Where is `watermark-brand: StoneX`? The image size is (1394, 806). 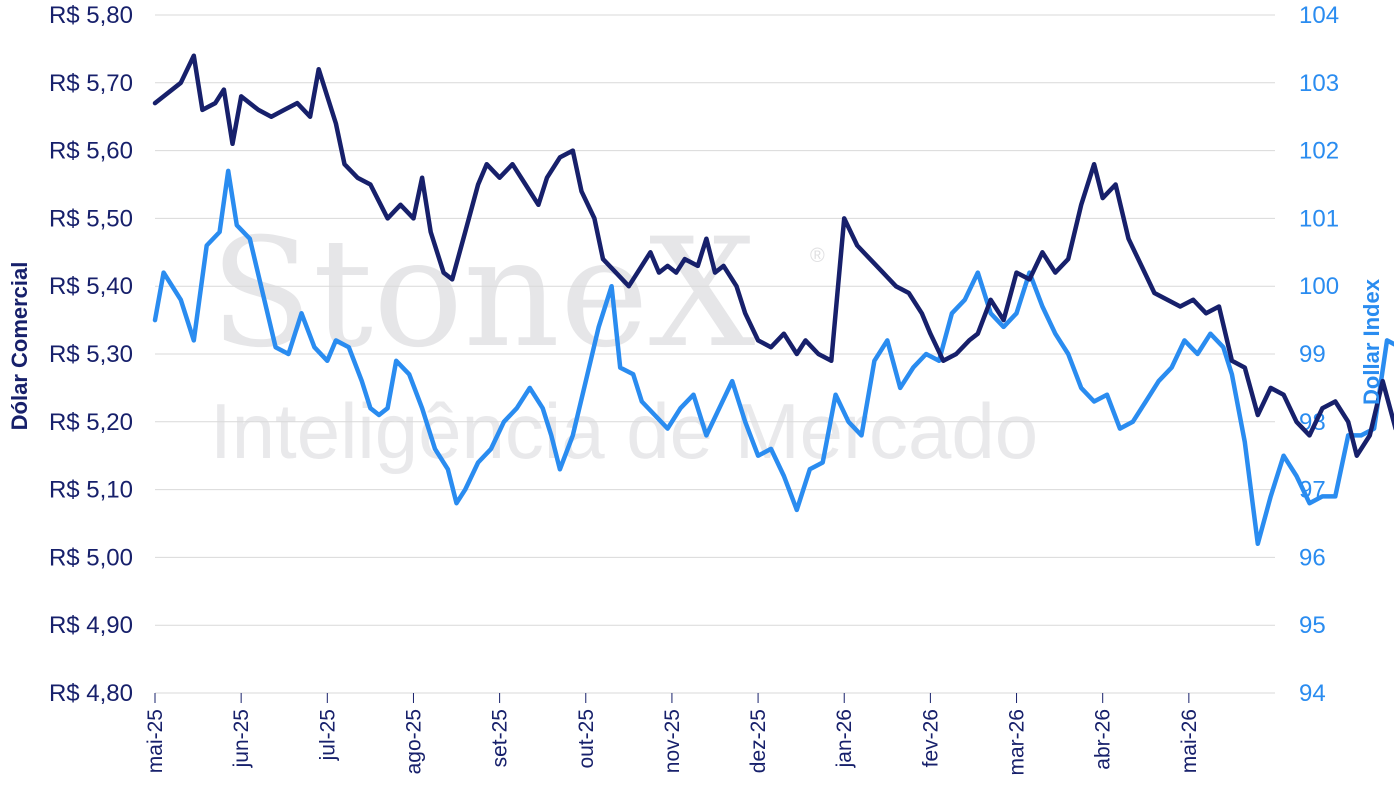 watermark-brand: StoneX is located at coordinates (483, 294).